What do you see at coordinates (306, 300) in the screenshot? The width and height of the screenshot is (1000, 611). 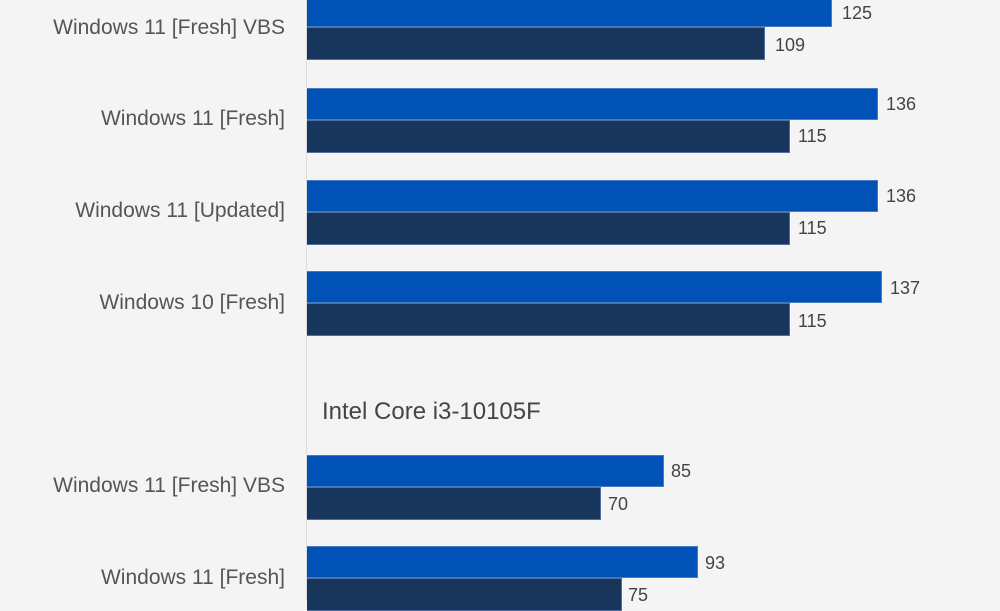 I see `y-axis-line` at bounding box center [306, 300].